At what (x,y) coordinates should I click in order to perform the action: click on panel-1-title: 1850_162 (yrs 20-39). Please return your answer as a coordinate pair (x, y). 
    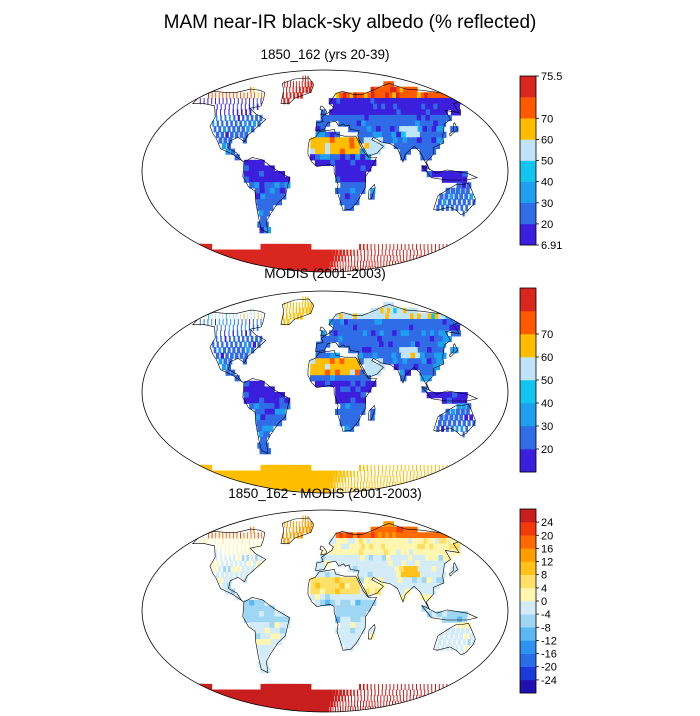
    Looking at the image, I should click on (325, 54).